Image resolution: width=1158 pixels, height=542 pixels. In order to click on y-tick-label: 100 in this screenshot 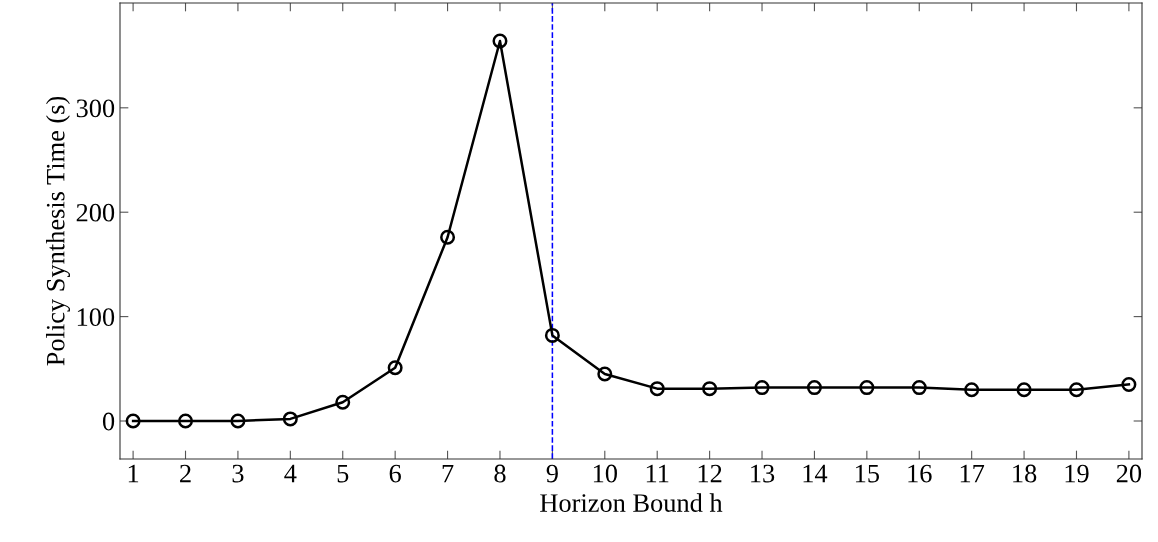, I will do `click(96, 317)`.